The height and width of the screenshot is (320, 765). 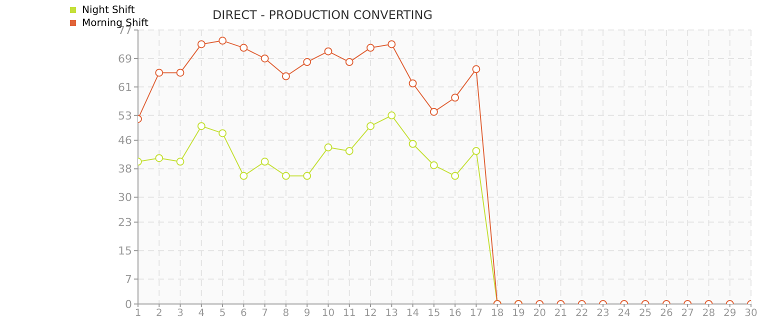 What do you see at coordinates (222, 314) in the screenshot?
I see `x-tick-label: 5` at bounding box center [222, 314].